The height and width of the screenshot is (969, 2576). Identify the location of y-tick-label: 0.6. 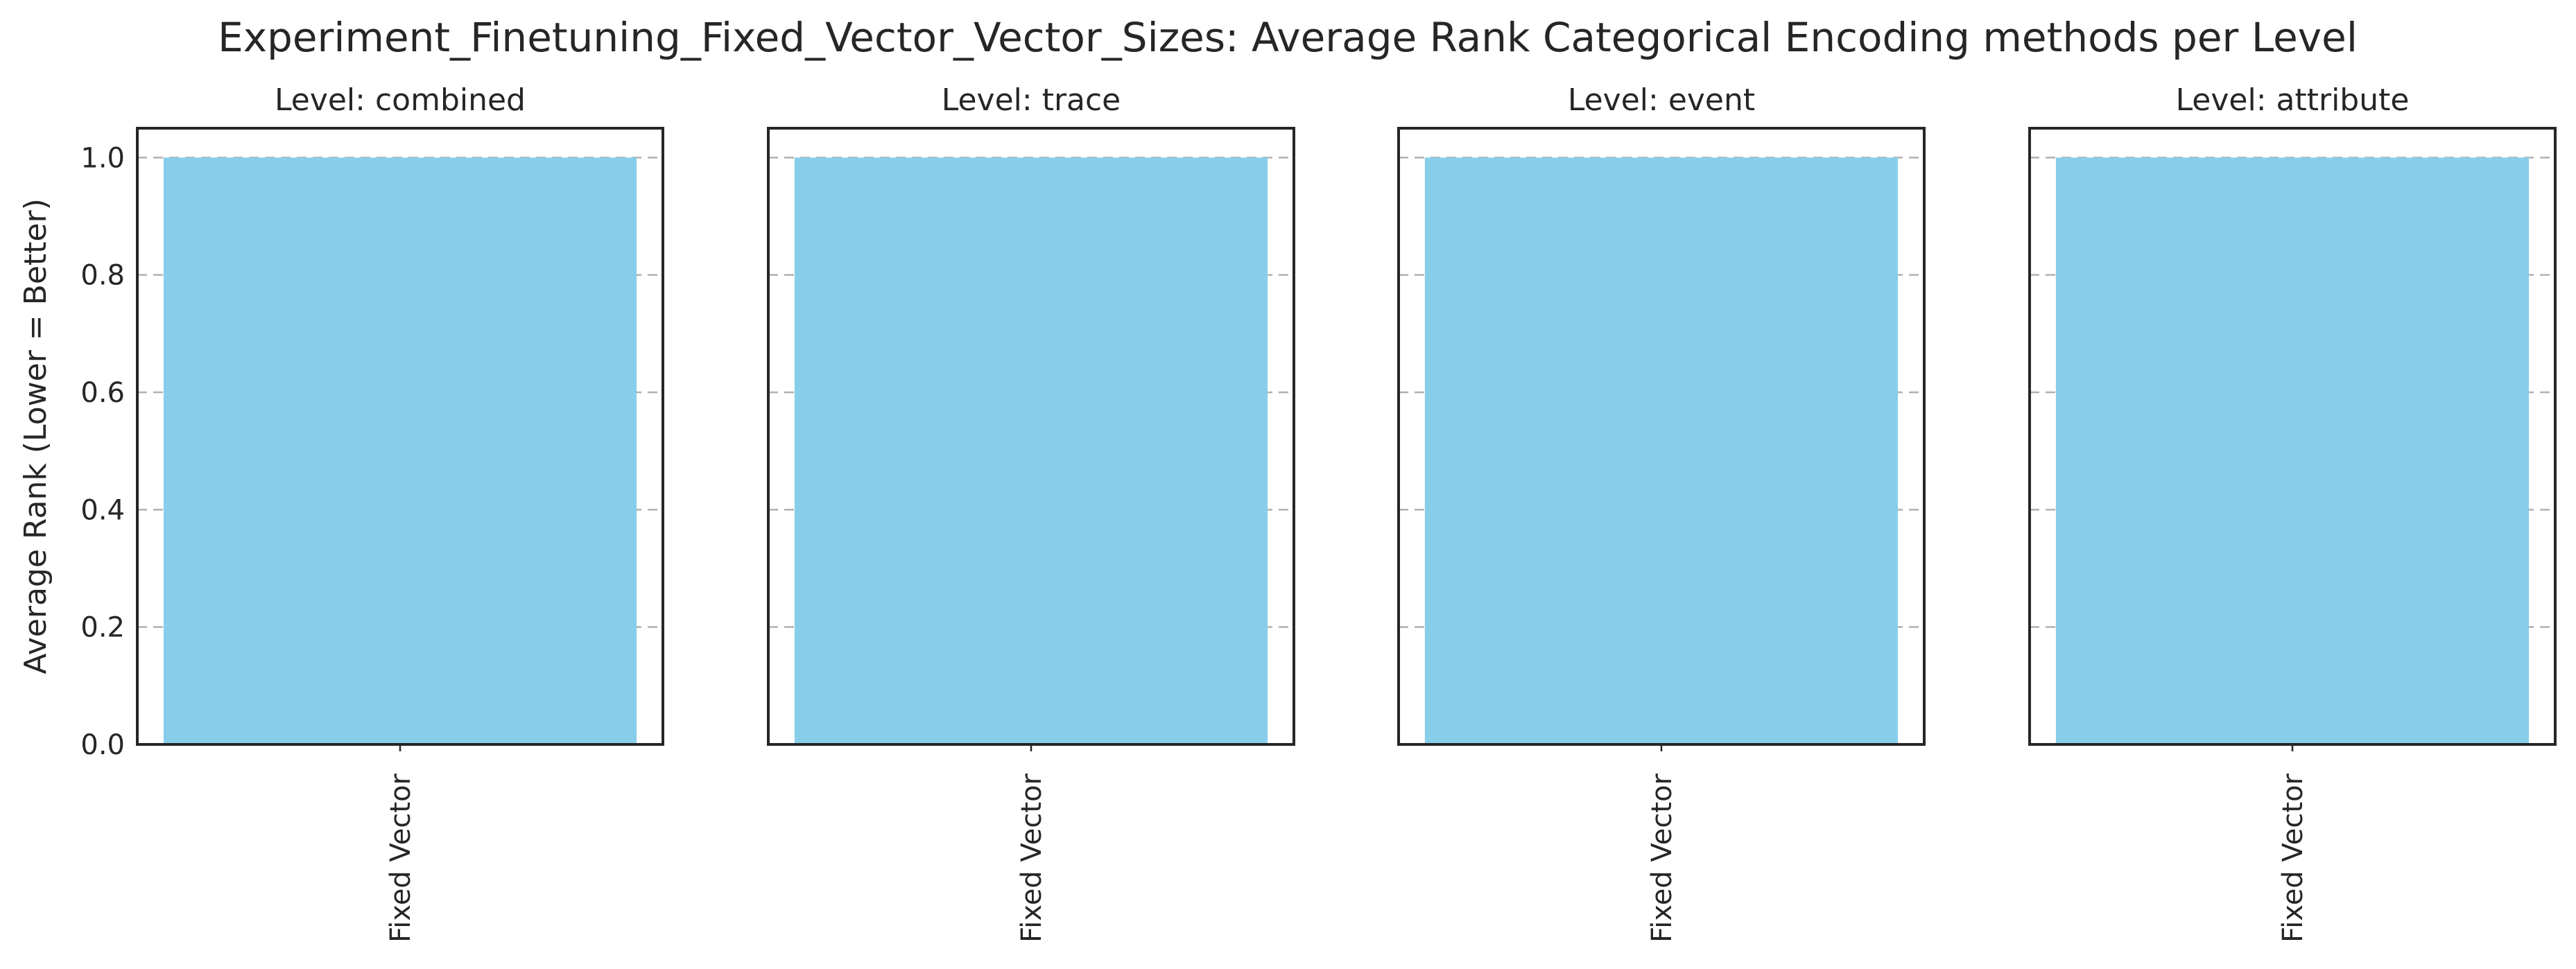
(102, 393).